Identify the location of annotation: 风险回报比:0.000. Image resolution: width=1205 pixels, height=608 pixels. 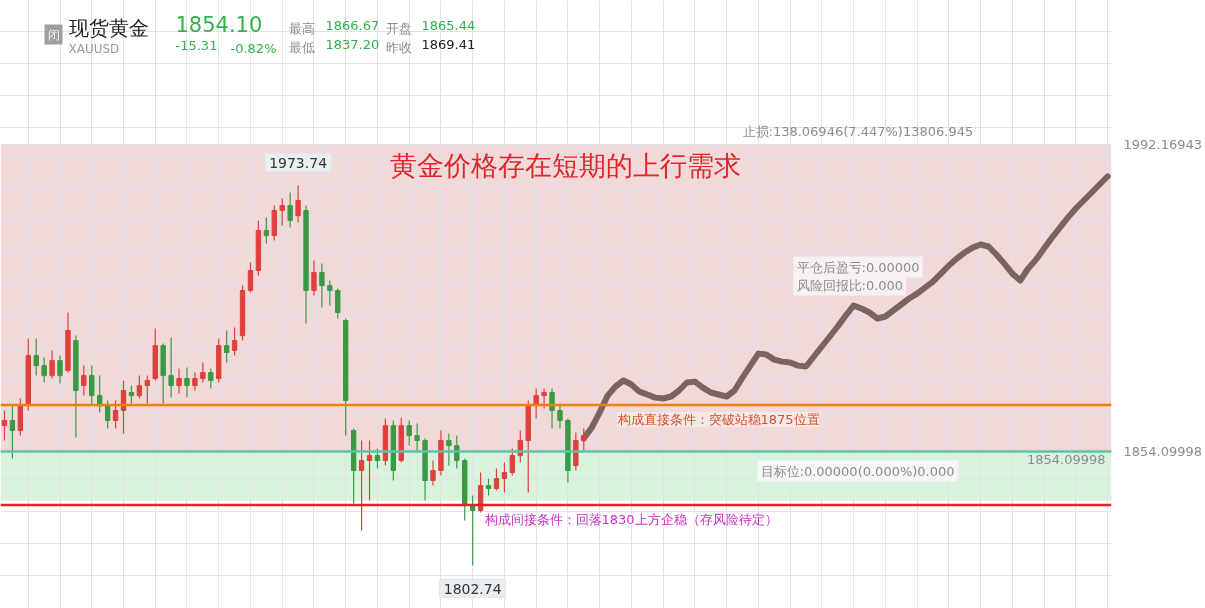
(850, 285).